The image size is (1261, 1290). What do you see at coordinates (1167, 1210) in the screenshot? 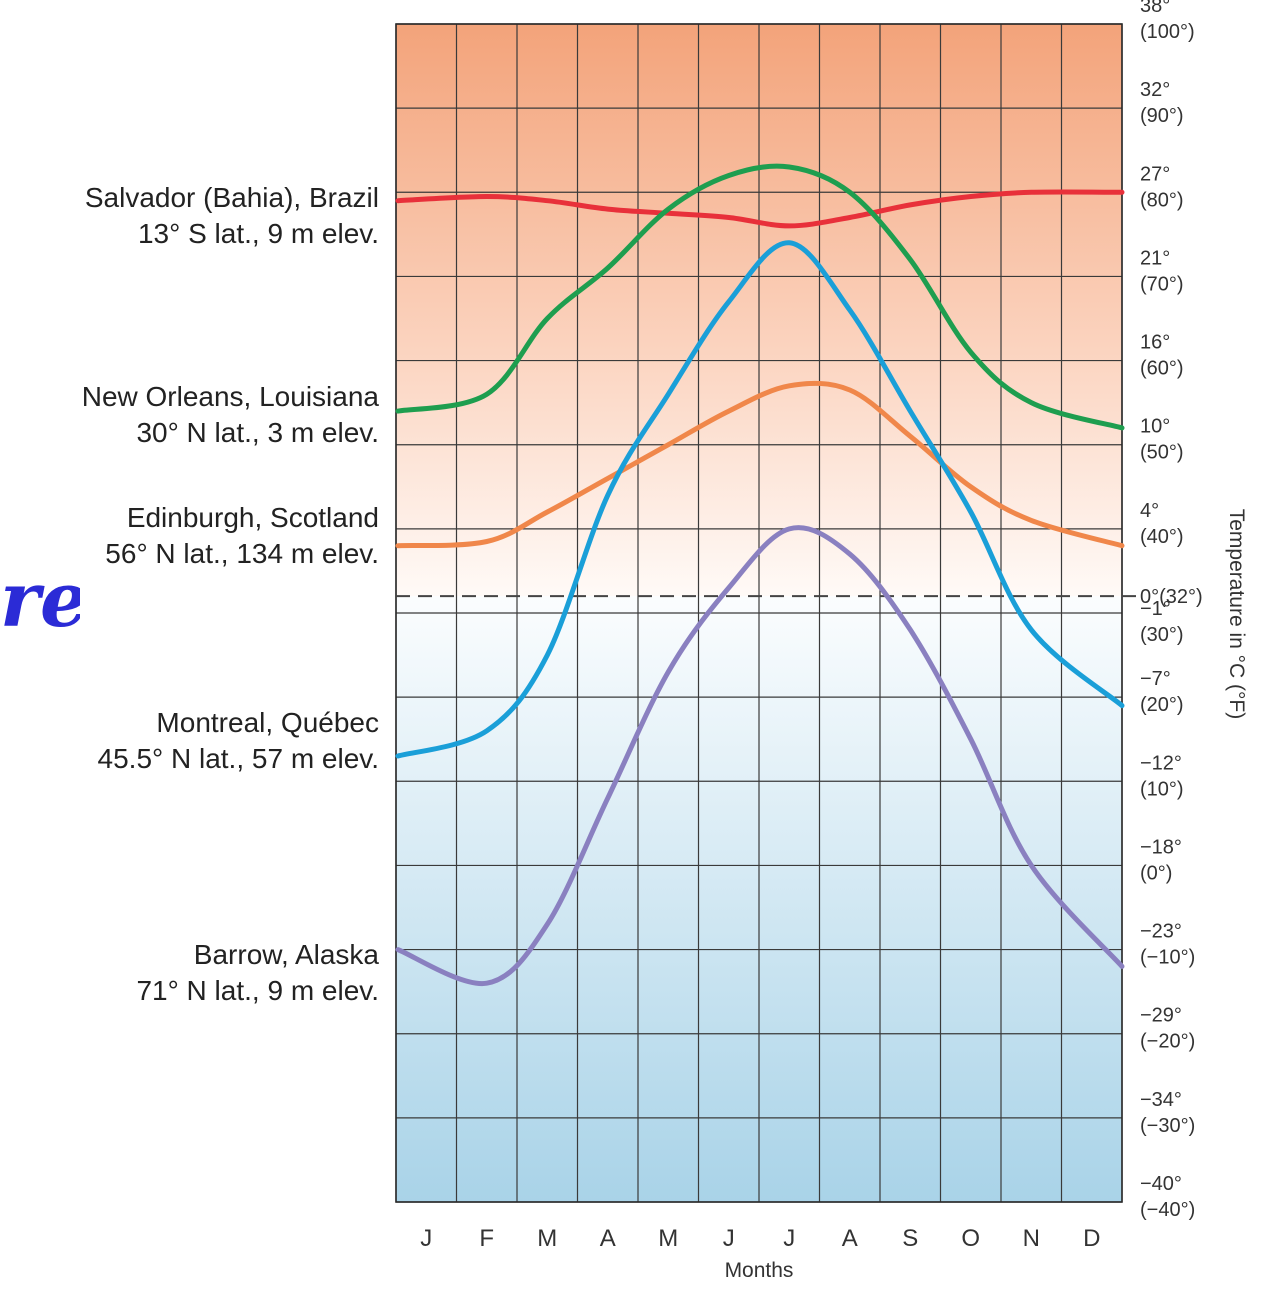
I see `y-tick-label-f: (−40°)` at bounding box center [1167, 1210].